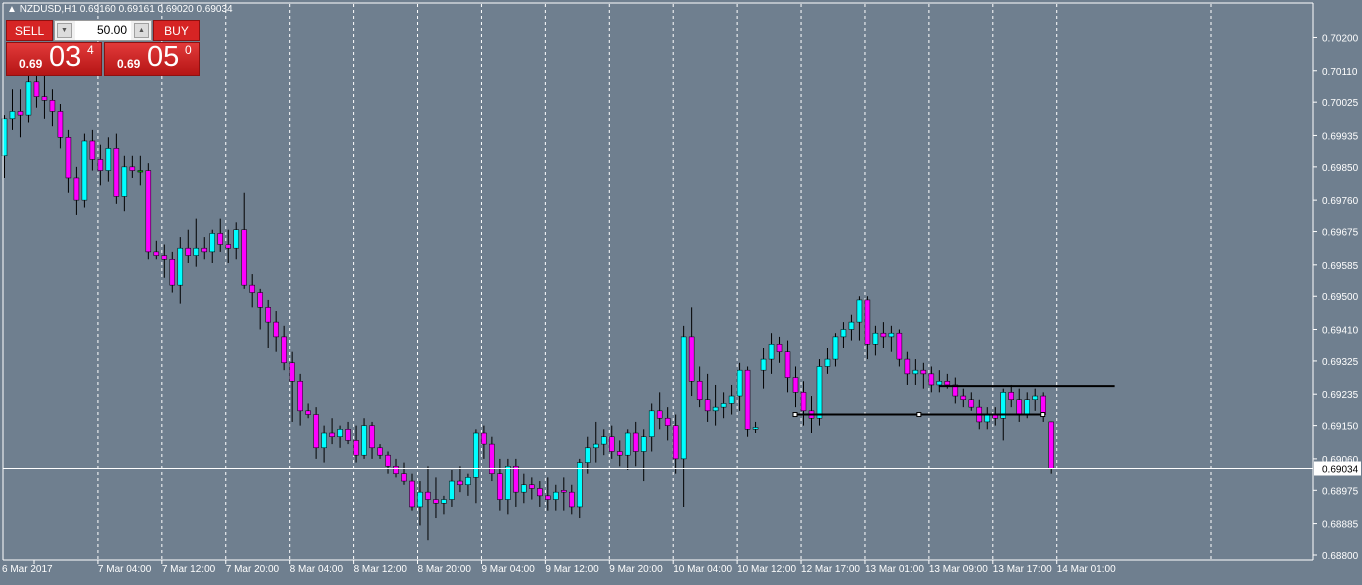 This screenshot has height=585, width=1362. What do you see at coordinates (1340, 395) in the screenshot?
I see `y-tick-label: 0.69235` at bounding box center [1340, 395].